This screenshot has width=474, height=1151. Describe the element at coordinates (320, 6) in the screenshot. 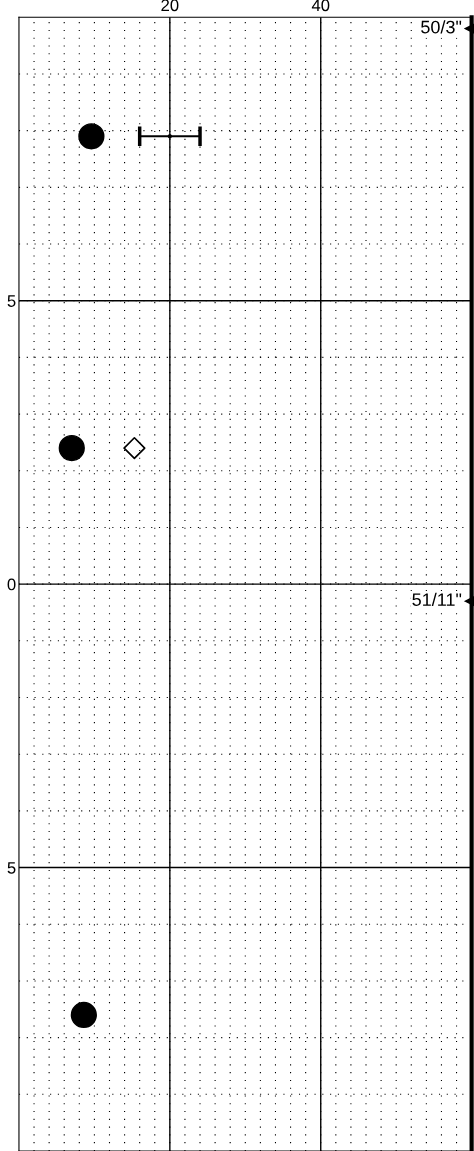

I see `x-tick-label: 40` at that location.